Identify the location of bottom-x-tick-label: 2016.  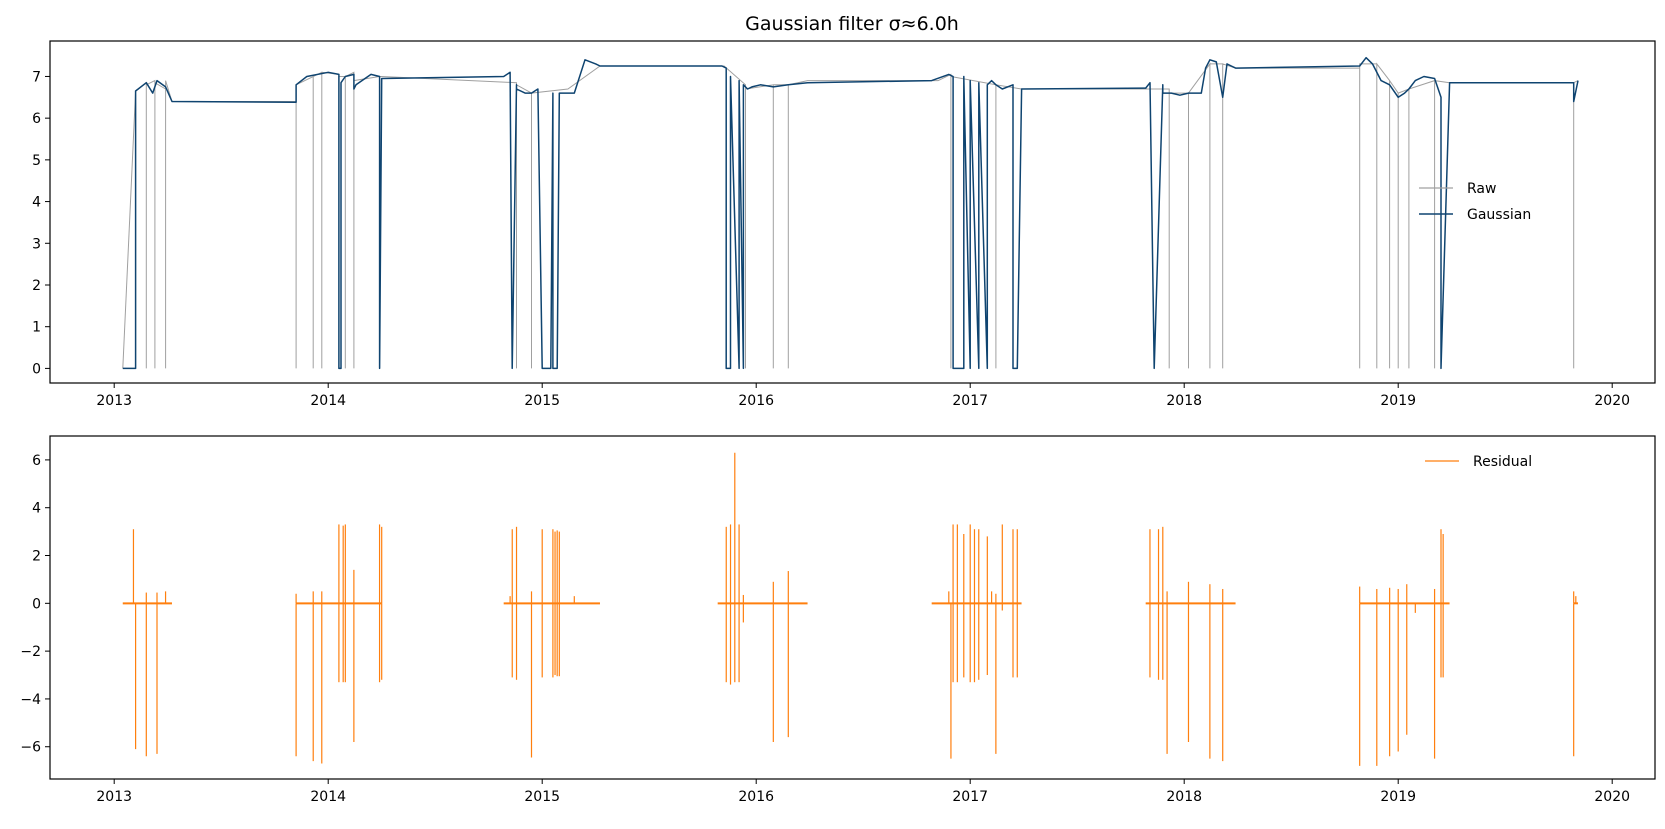
(756, 797).